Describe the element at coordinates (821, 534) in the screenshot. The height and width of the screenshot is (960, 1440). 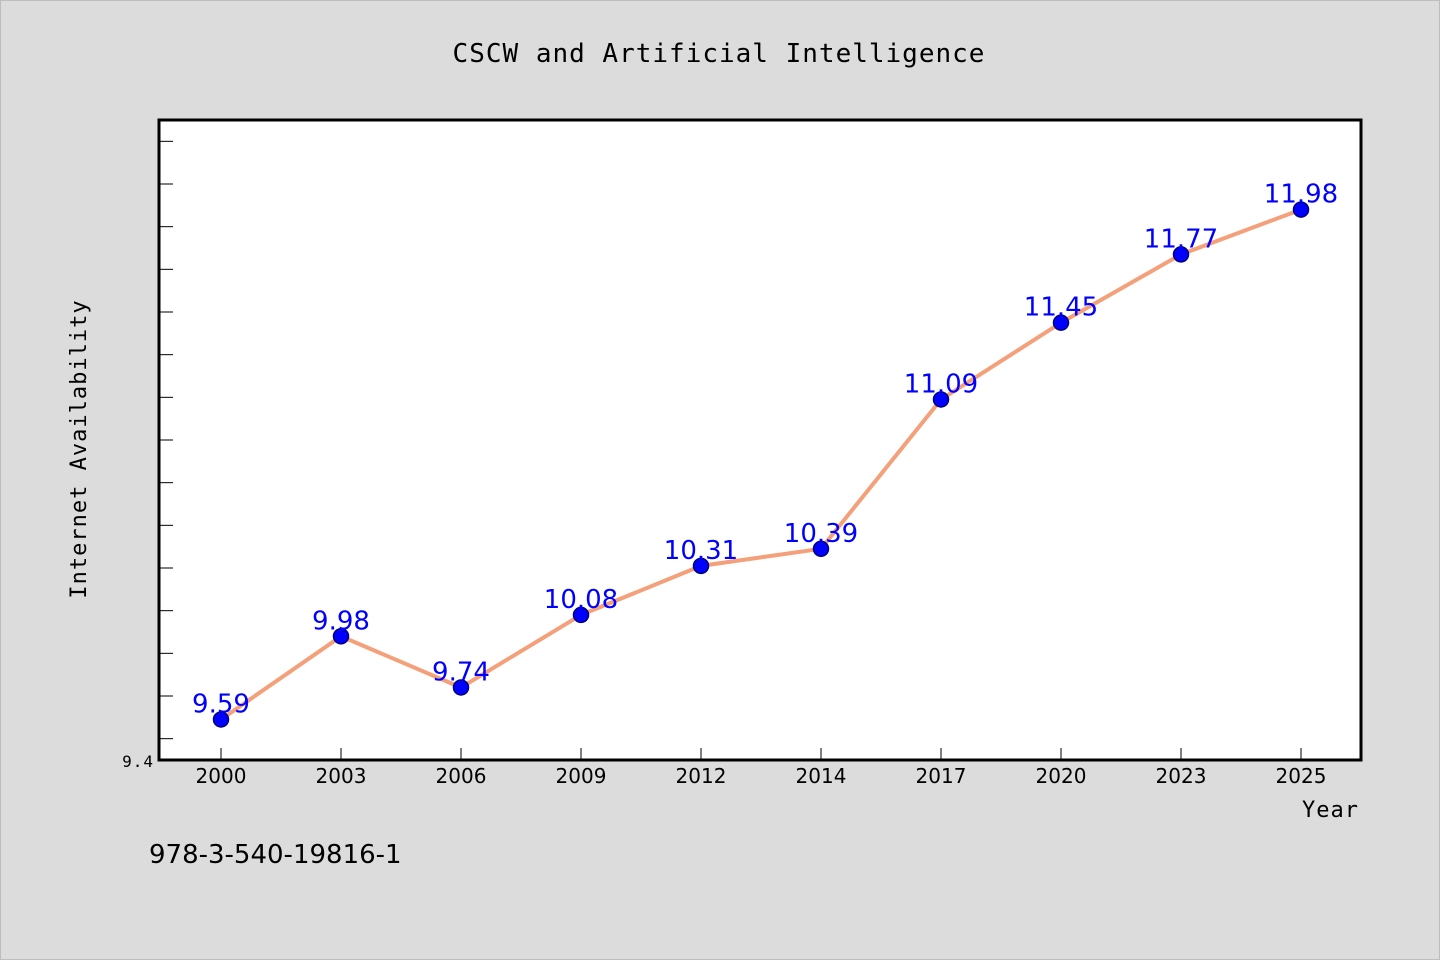
I see `data-label: 10.39` at that location.